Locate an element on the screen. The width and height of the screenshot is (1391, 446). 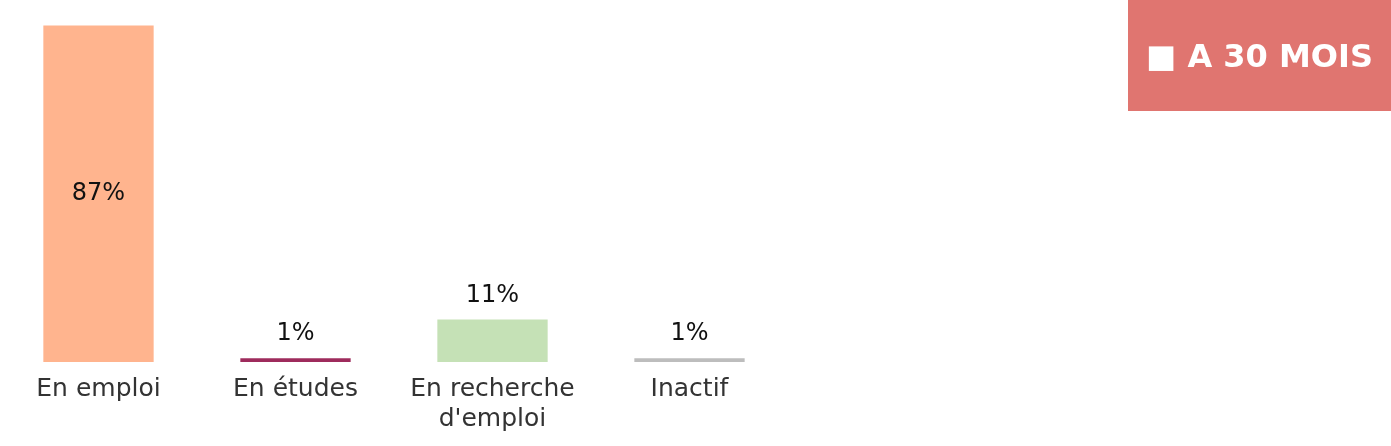
x-tick-label: Inactif is located at coordinates (690, 387).